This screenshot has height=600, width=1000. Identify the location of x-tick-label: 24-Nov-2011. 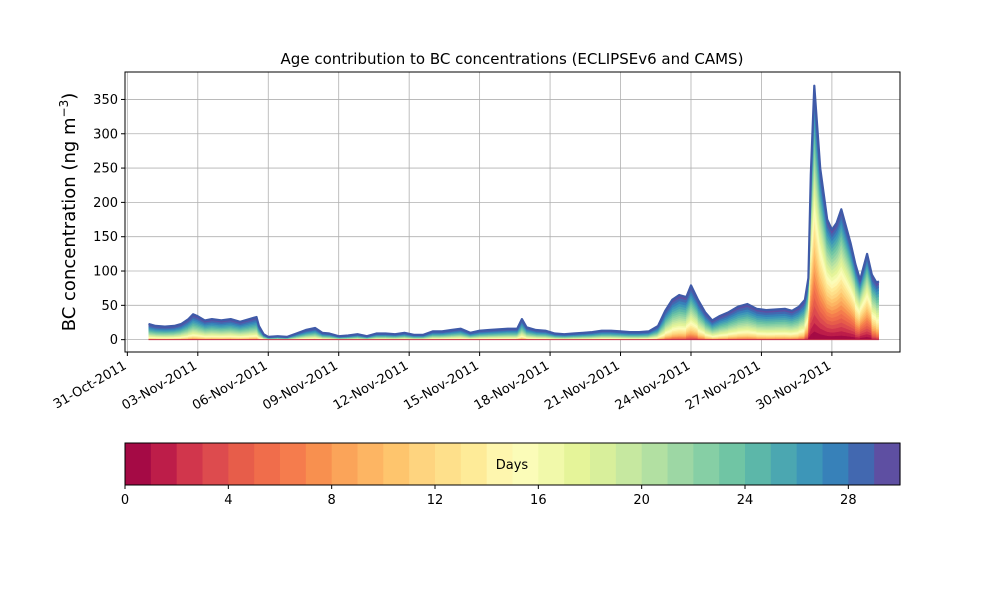
(653, 385).